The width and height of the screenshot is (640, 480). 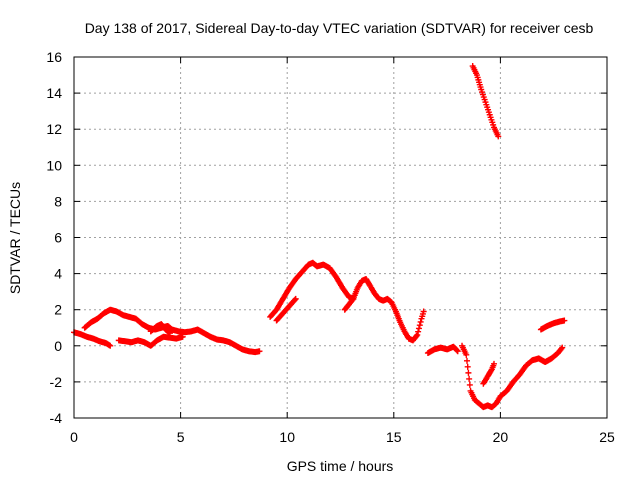 I want to click on y-tick-label: 2, so click(x=58, y=310).